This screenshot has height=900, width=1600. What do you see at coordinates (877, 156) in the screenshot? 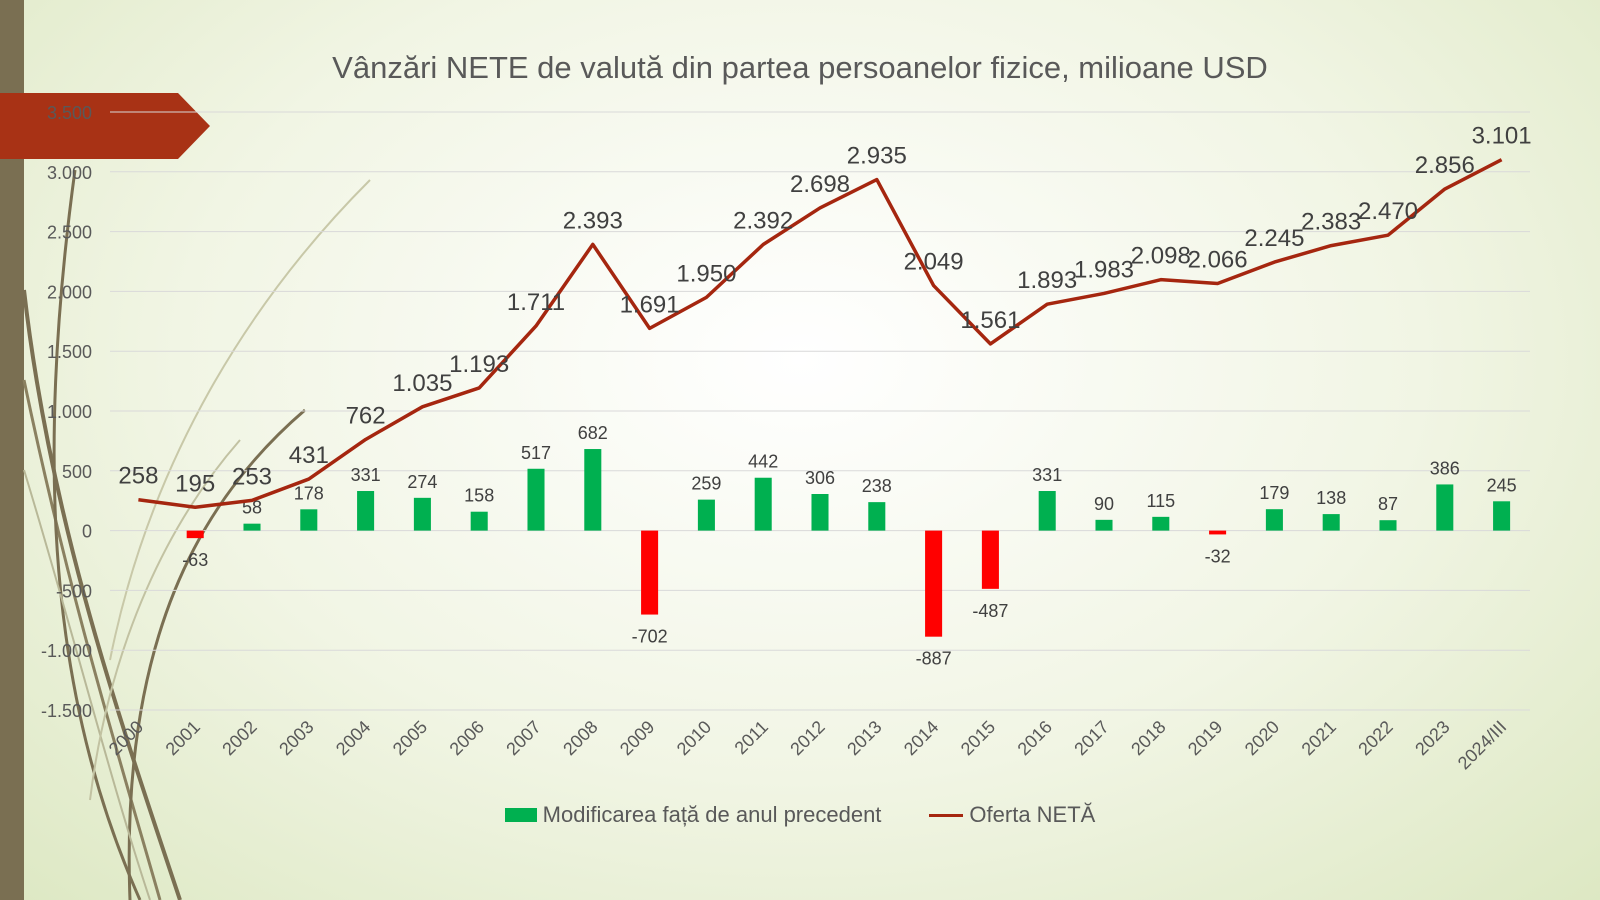
I see `line-data-label: 2.935` at bounding box center [877, 156].